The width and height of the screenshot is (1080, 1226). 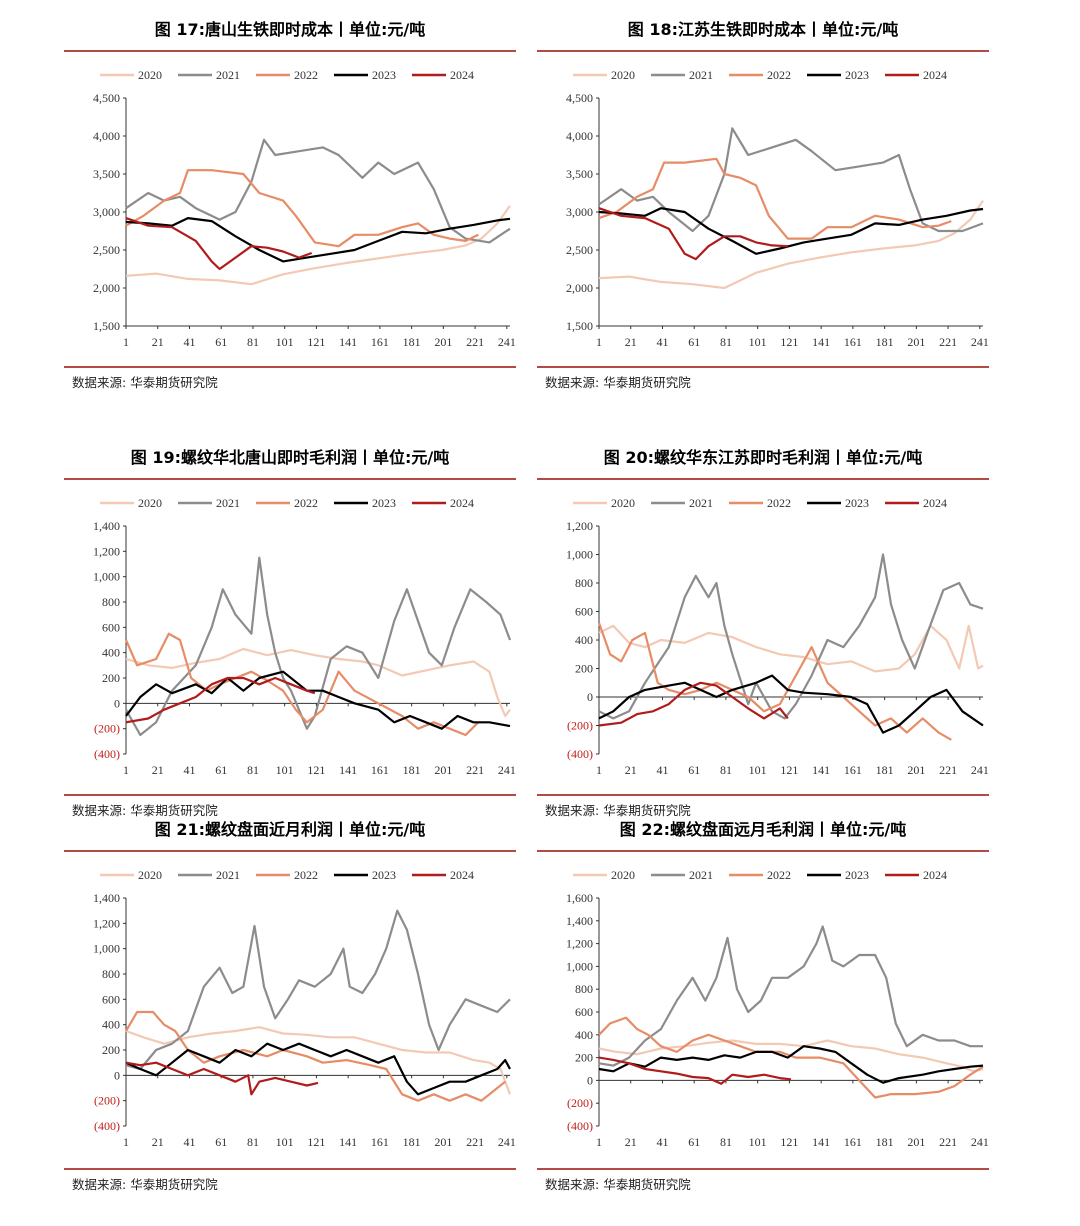 I want to click on y-tick-label: 3,500, so click(x=106, y=174).